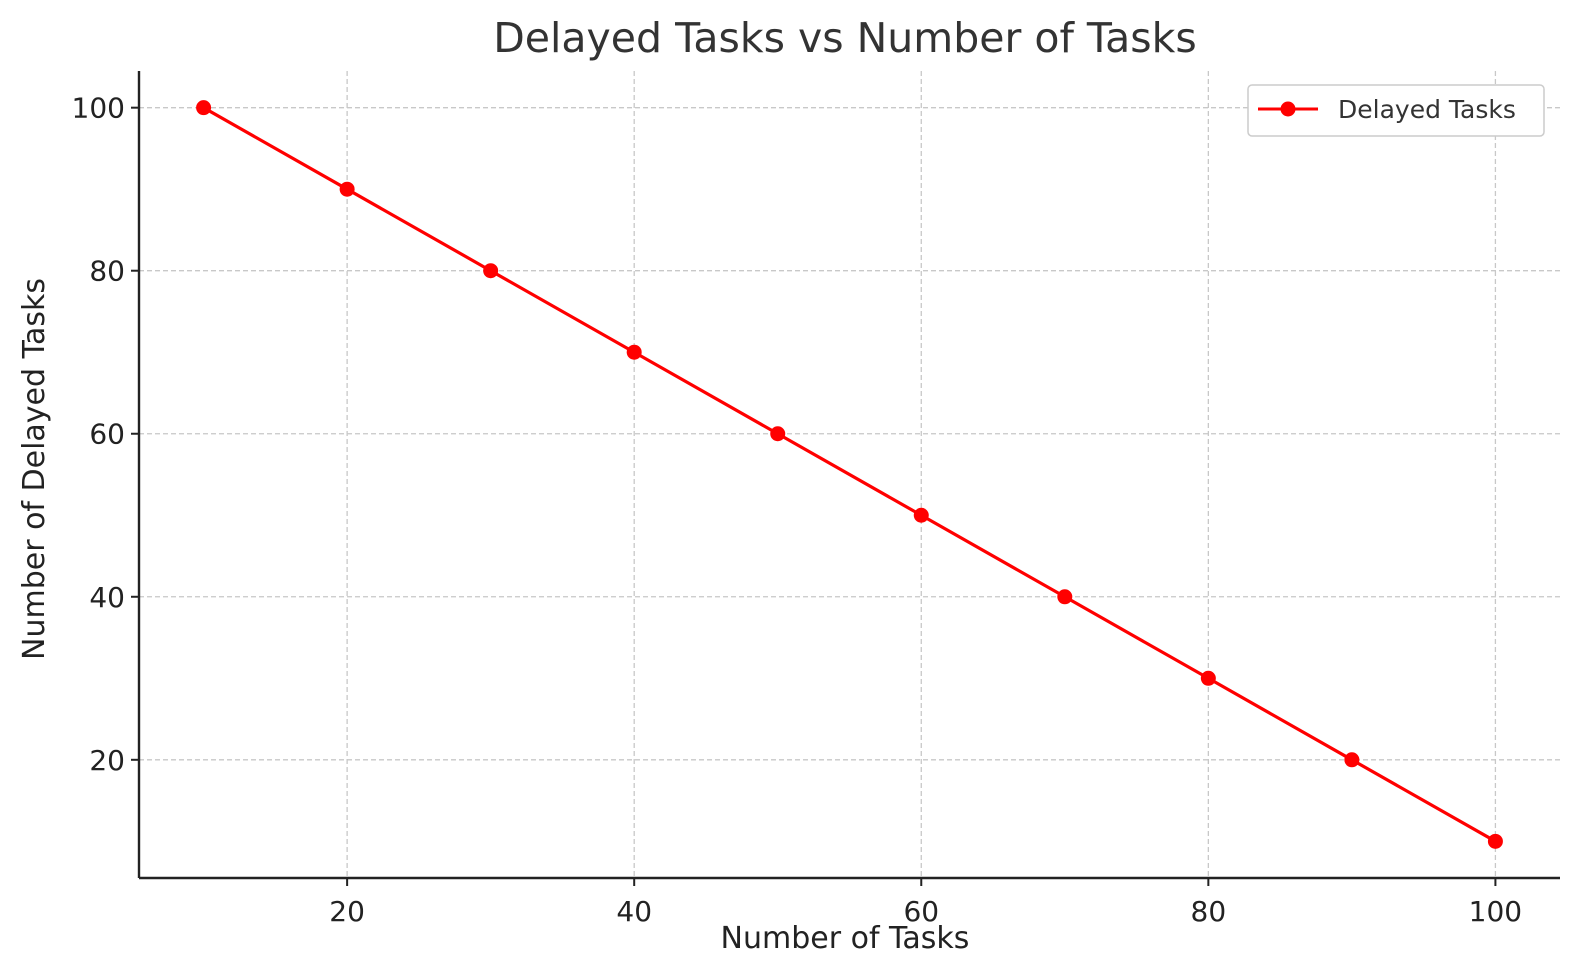  I want to click on x-tick-label: 60, so click(921, 911).